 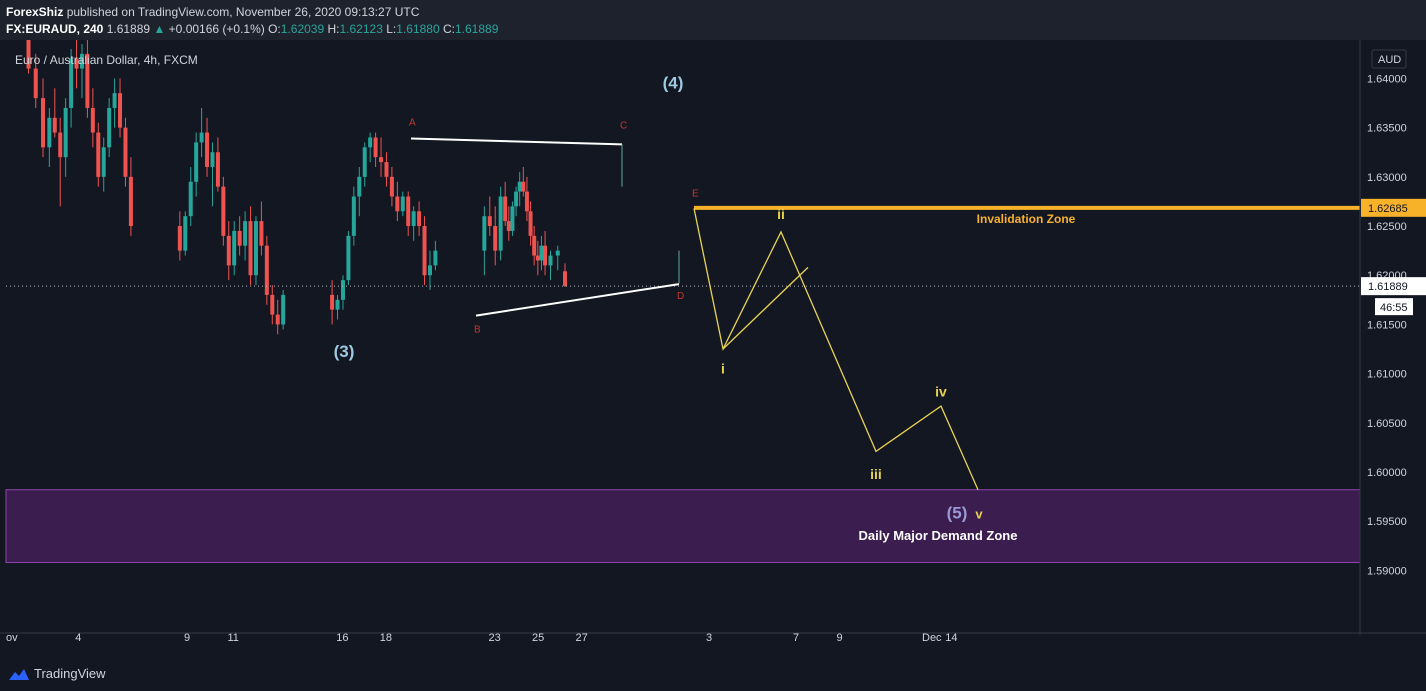 I want to click on price-tick-label: 1.63500, so click(x=1387, y=129).